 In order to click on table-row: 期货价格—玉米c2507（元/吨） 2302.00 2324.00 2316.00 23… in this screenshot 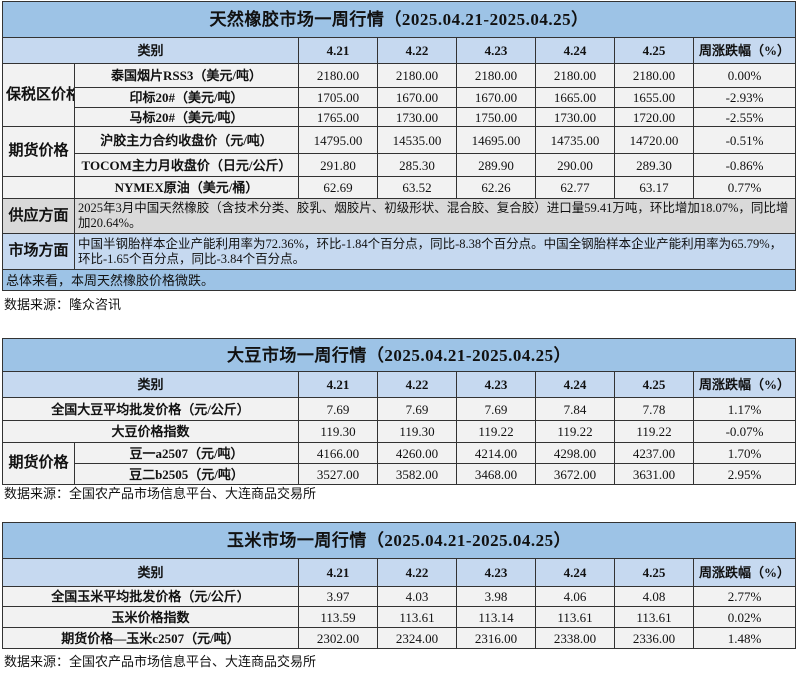, I will do `click(399, 638)`.